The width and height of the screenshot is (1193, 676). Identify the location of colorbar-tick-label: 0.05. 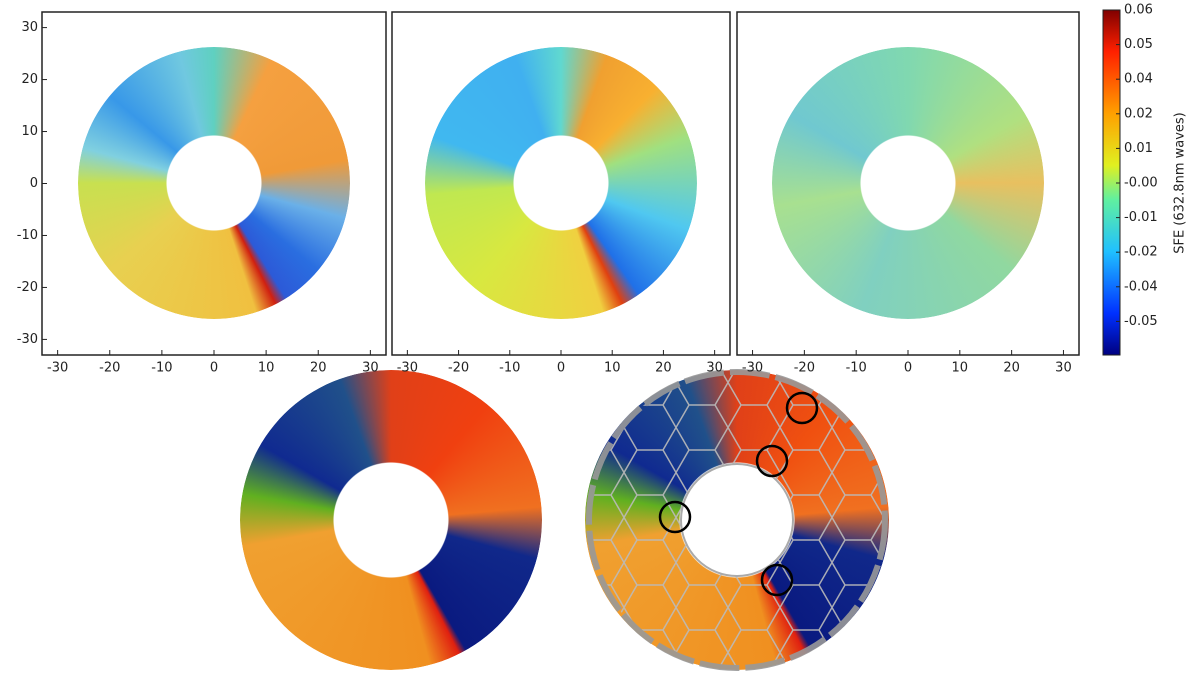
(1138, 44).